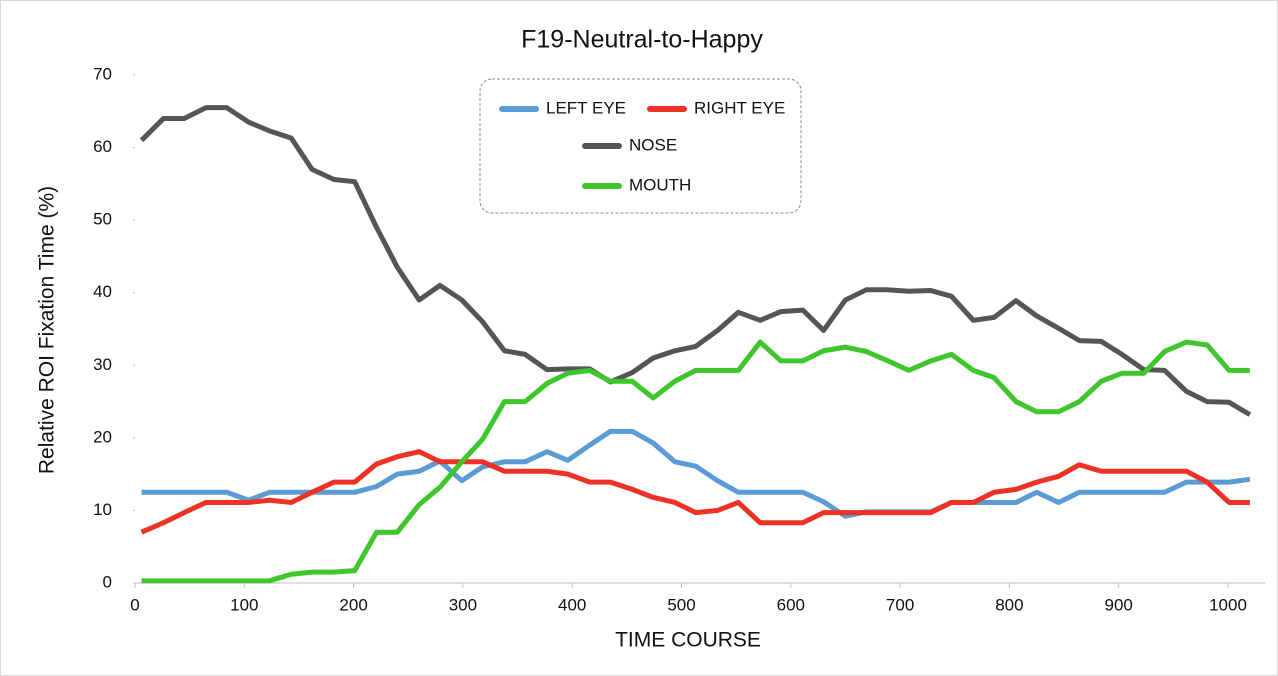 The image size is (1278, 676). I want to click on x-tick-label: 600, so click(791, 604).